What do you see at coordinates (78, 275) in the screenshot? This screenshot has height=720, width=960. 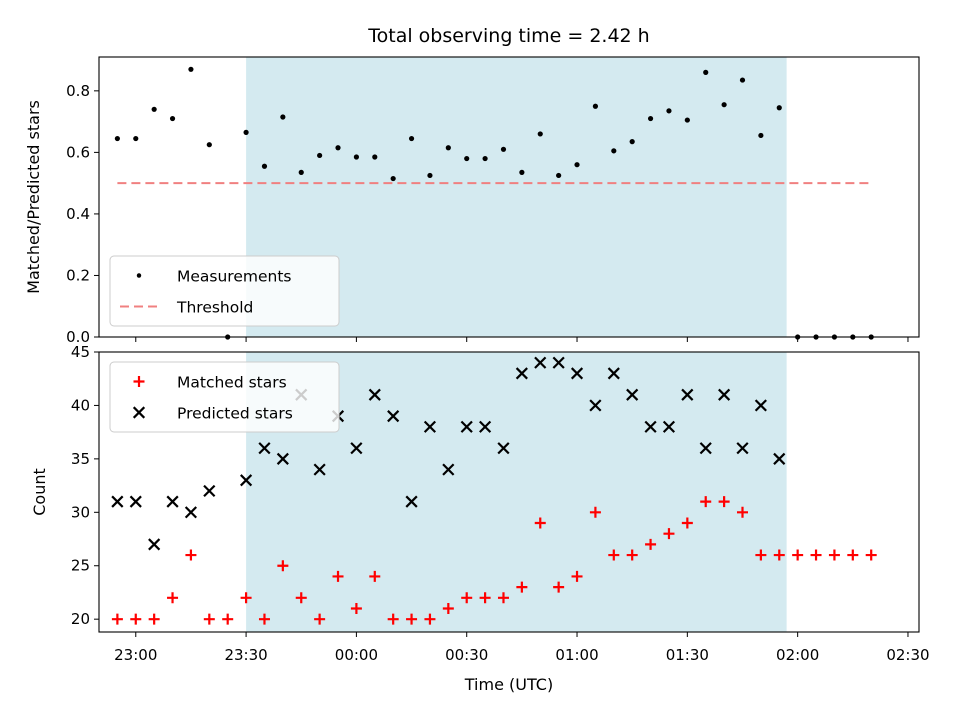 I see `top-ytick-label-1: 0.2` at bounding box center [78, 275].